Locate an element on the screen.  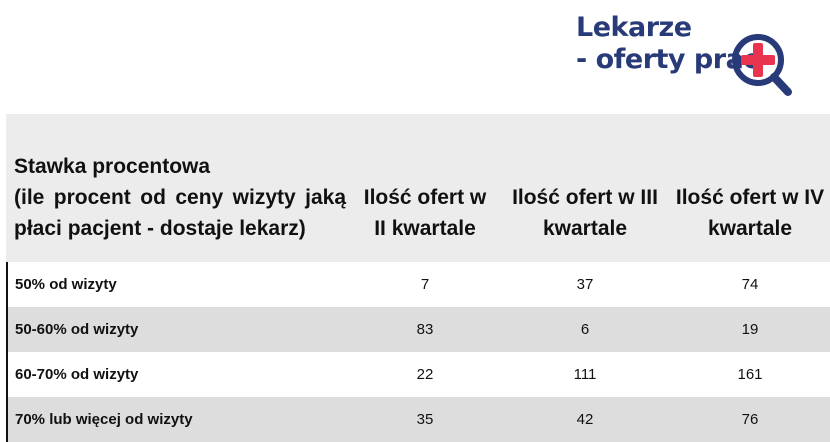
lekarze-logo: Lekarze - oferty prac is located at coordinates (691, 54).